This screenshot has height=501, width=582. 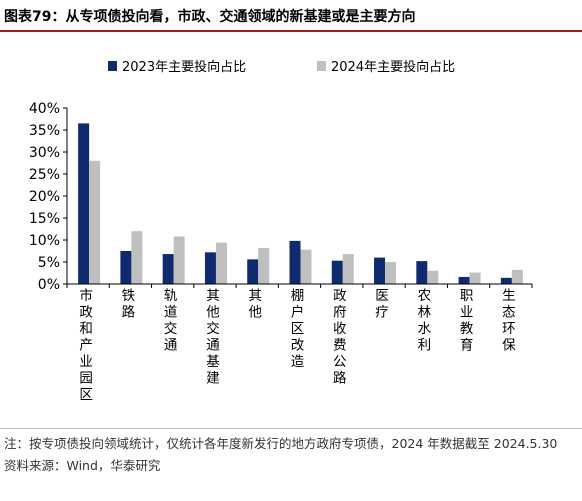 I want to click on y-tick-label: 30%, so click(x=44, y=153).